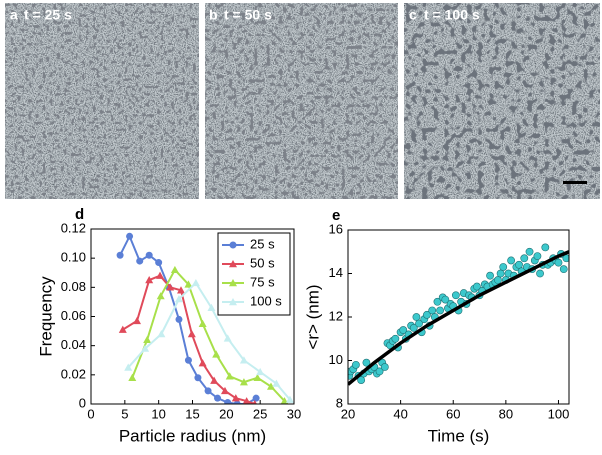 Image resolution: width=602 pixels, height=455 pixels. I want to click on x-tick-label: 10, so click(158, 413).